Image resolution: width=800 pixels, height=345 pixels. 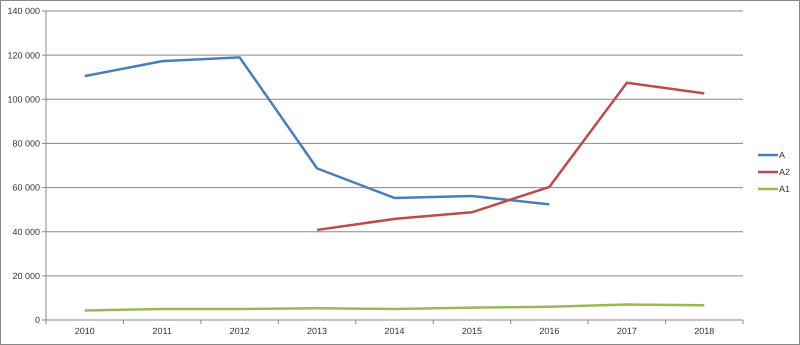 What do you see at coordinates (162, 331) in the screenshot?
I see `x-tick-label: 2011` at bounding box center [162, 331].